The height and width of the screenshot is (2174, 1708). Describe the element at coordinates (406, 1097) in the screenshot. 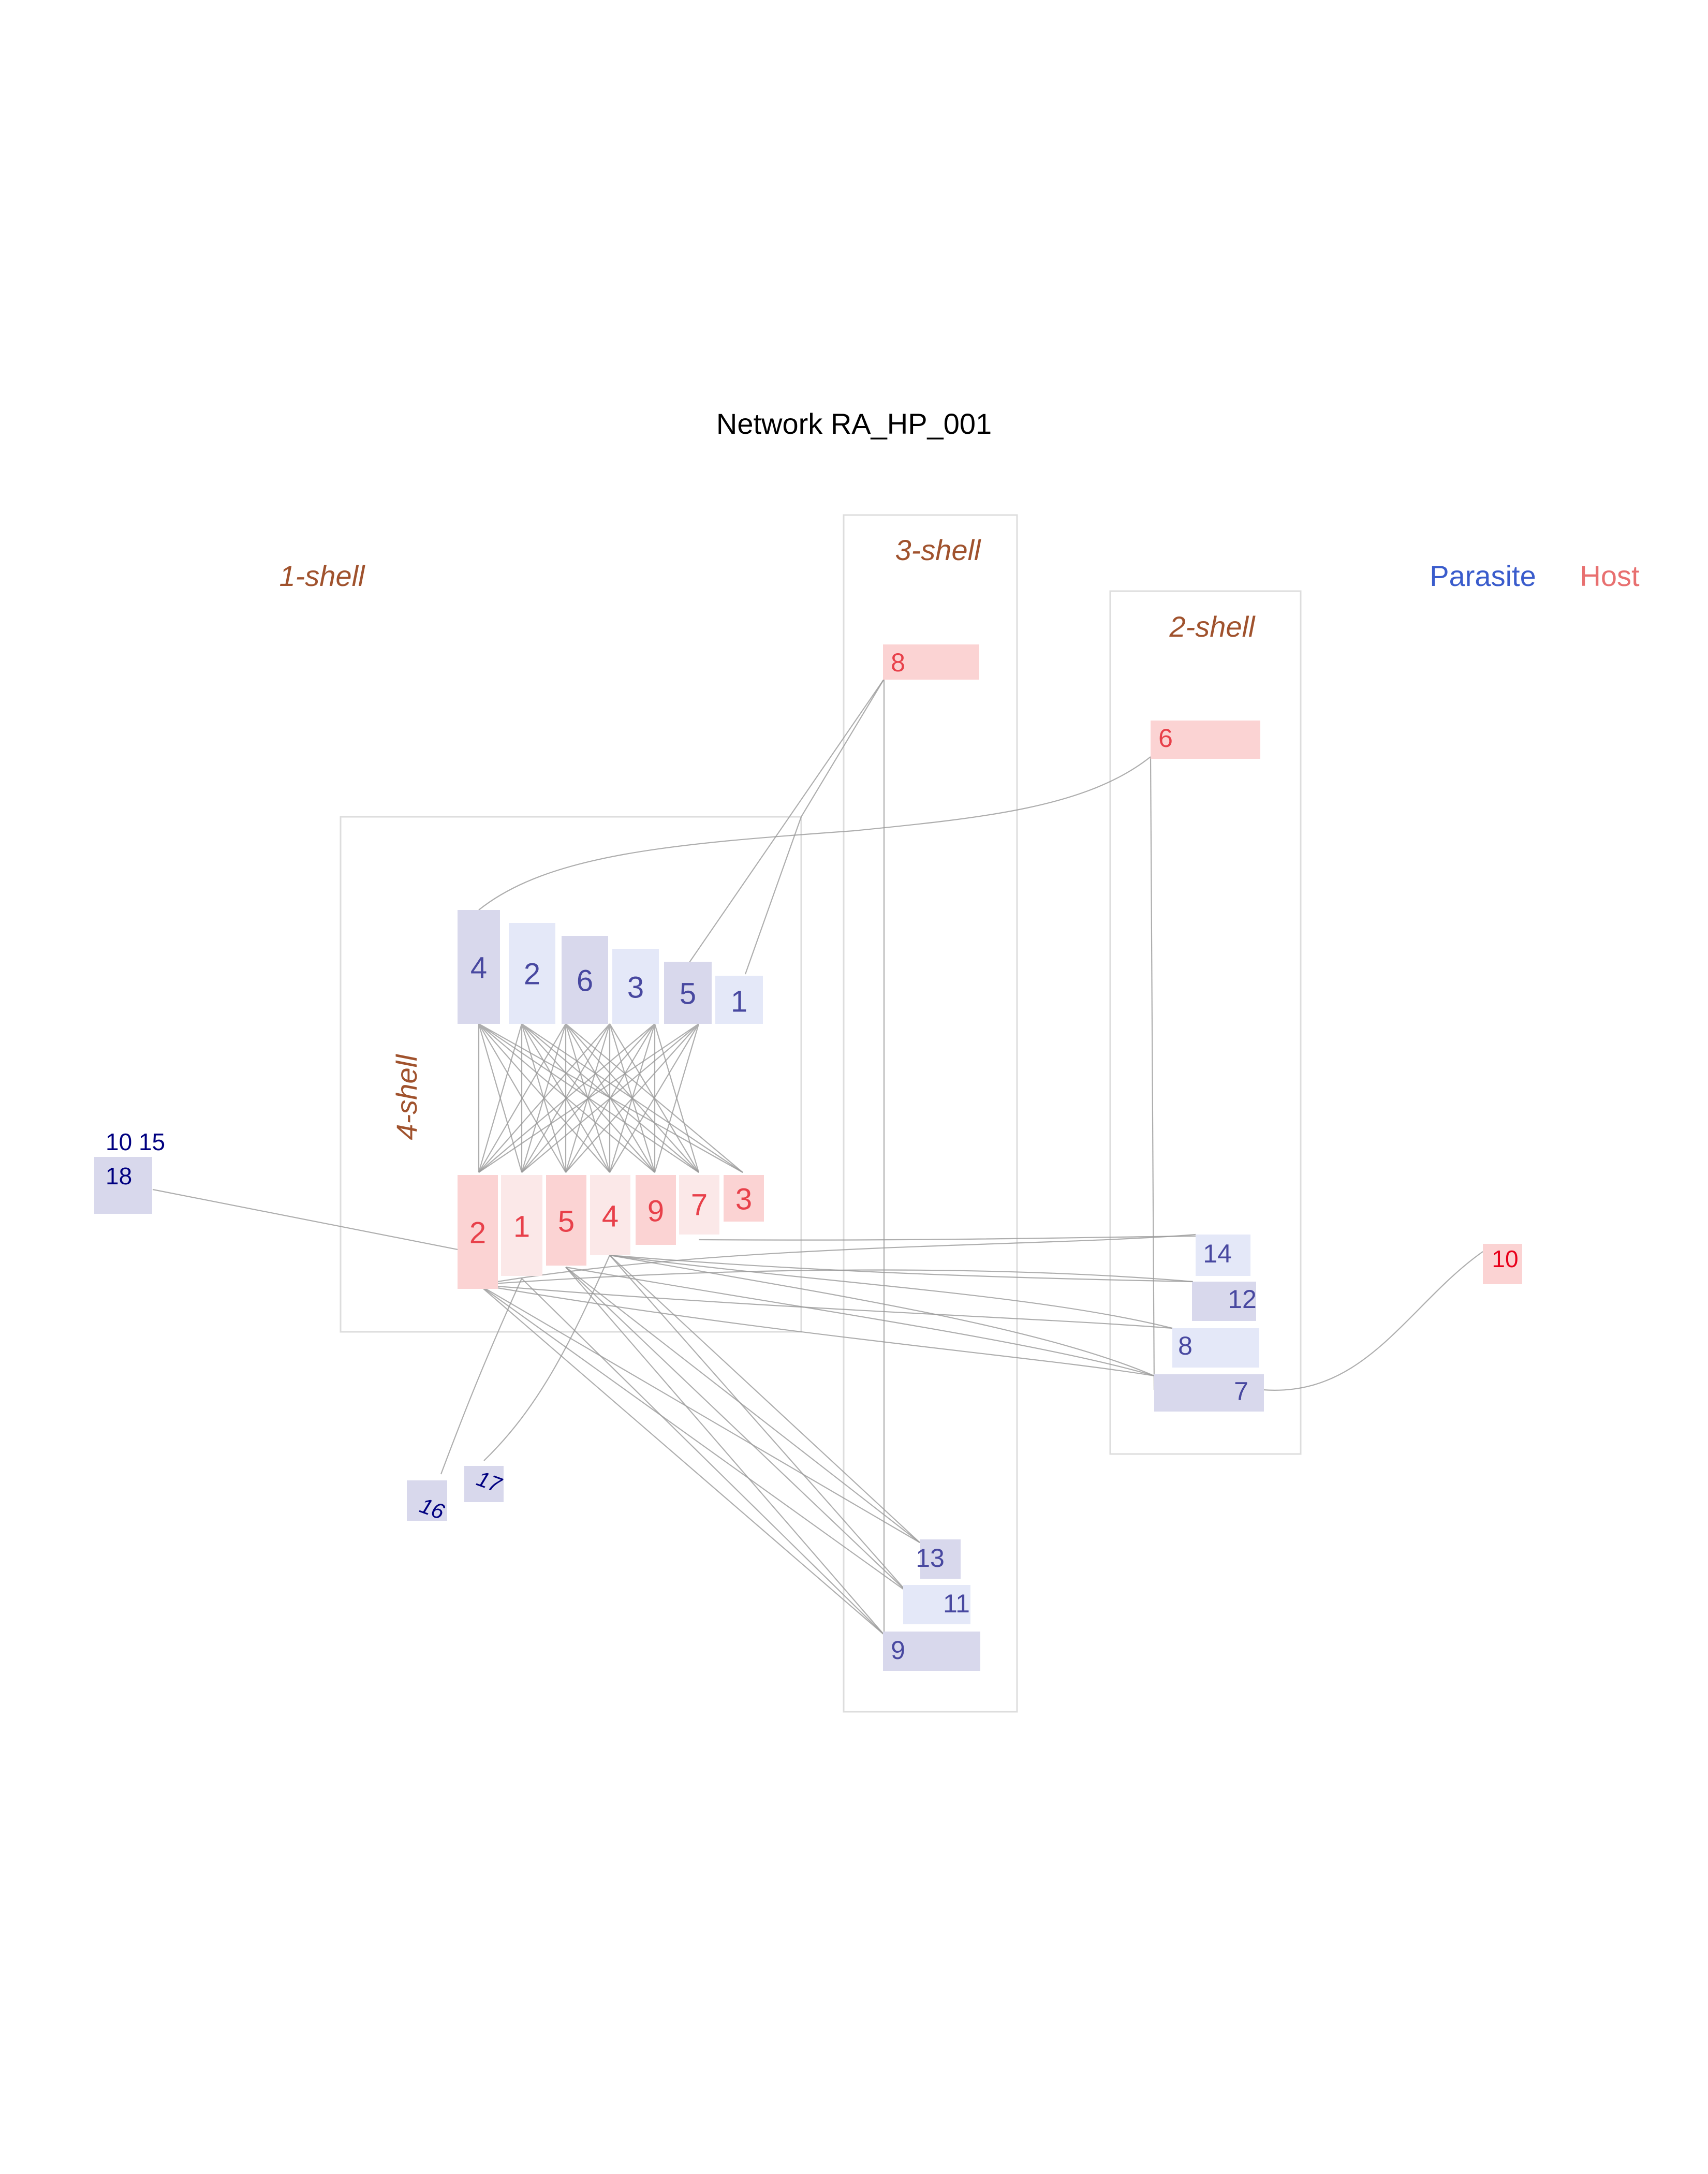

I see `shell-4-label: 4-shell` at that location.